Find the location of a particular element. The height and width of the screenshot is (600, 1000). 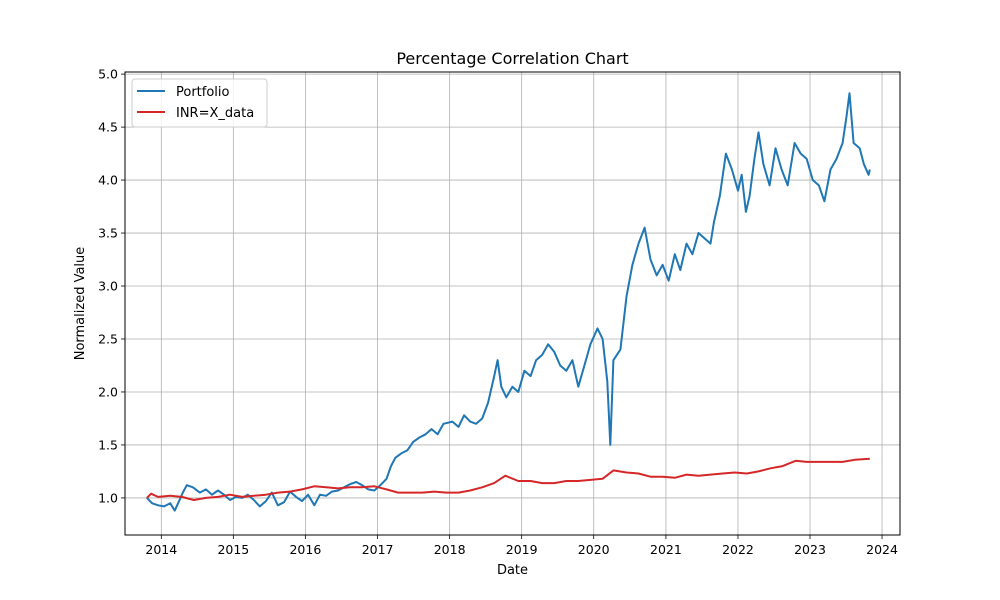

y-tick-label: 1.0 is located at coordinates (108, 497).